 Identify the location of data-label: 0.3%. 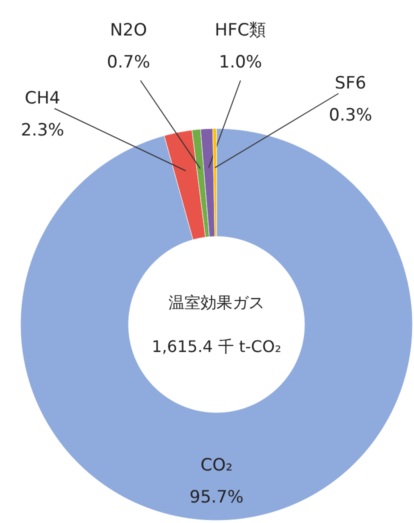
(350, 116).